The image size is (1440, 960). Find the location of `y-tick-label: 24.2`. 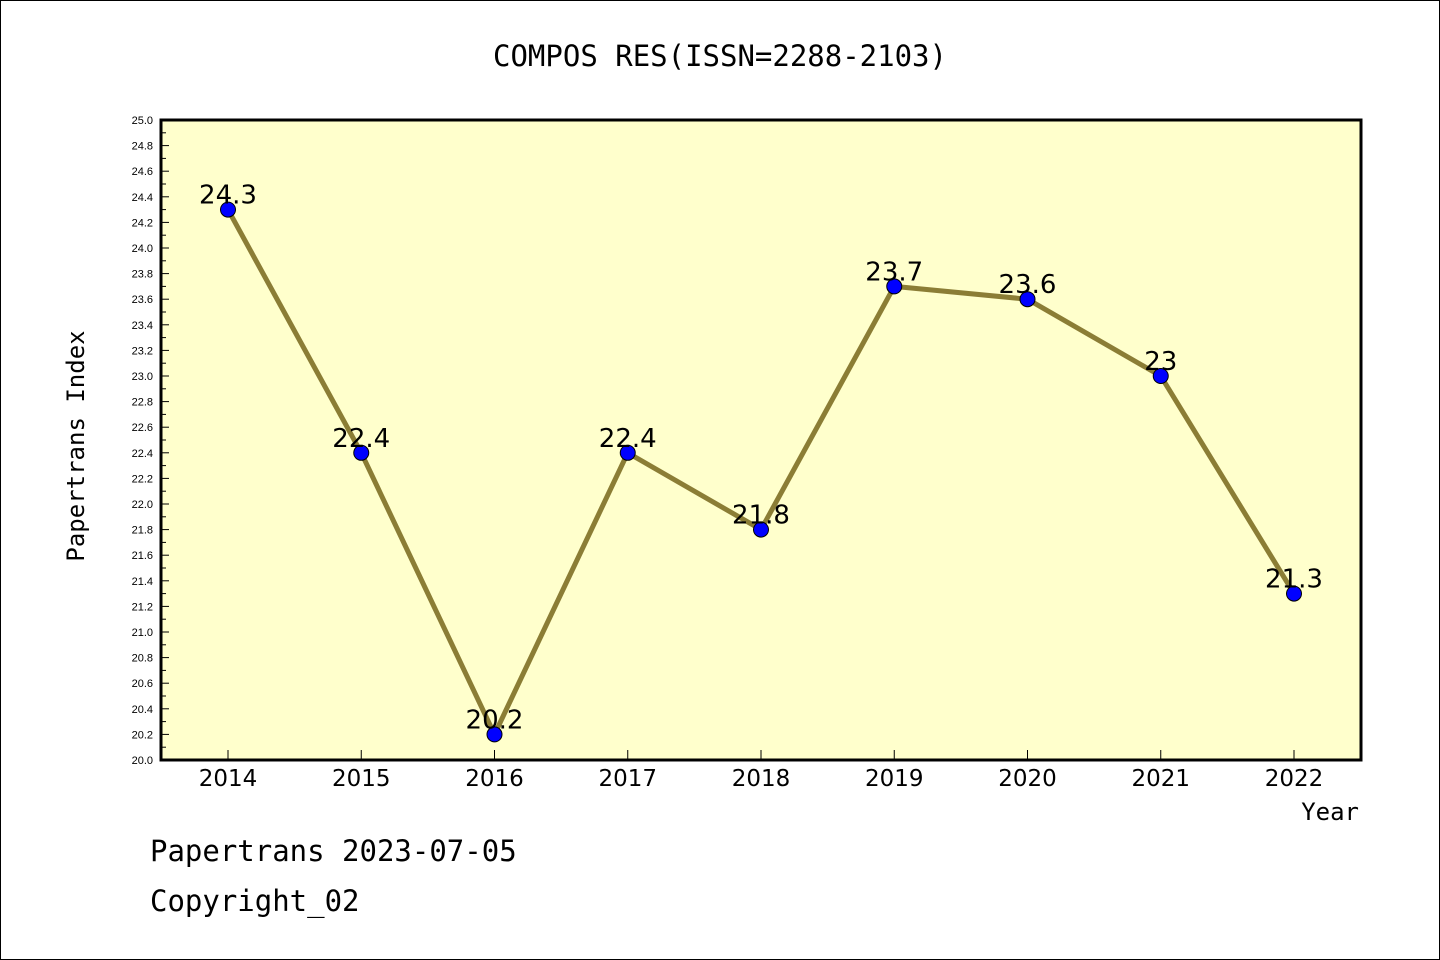

y-tick-label: 24.2 is located at coordinates (142, 223).